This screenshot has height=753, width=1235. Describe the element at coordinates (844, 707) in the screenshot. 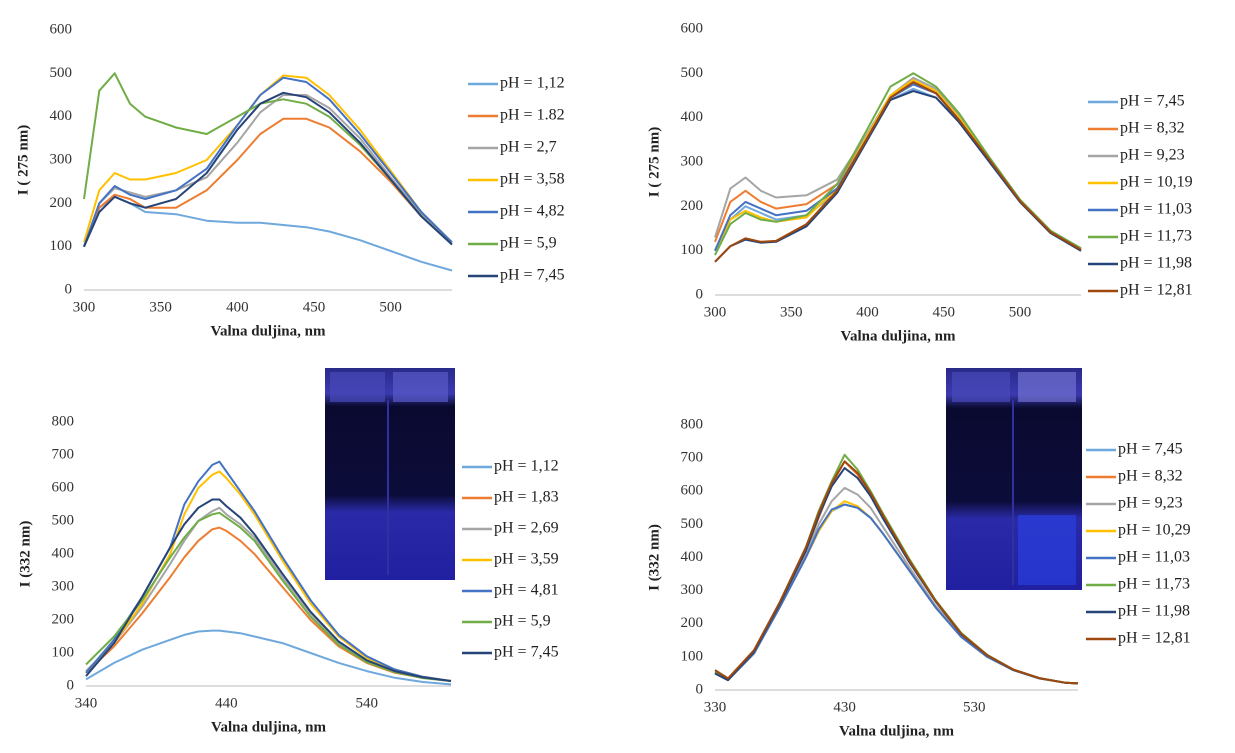

I see `x-tick-label: 430` at that location.